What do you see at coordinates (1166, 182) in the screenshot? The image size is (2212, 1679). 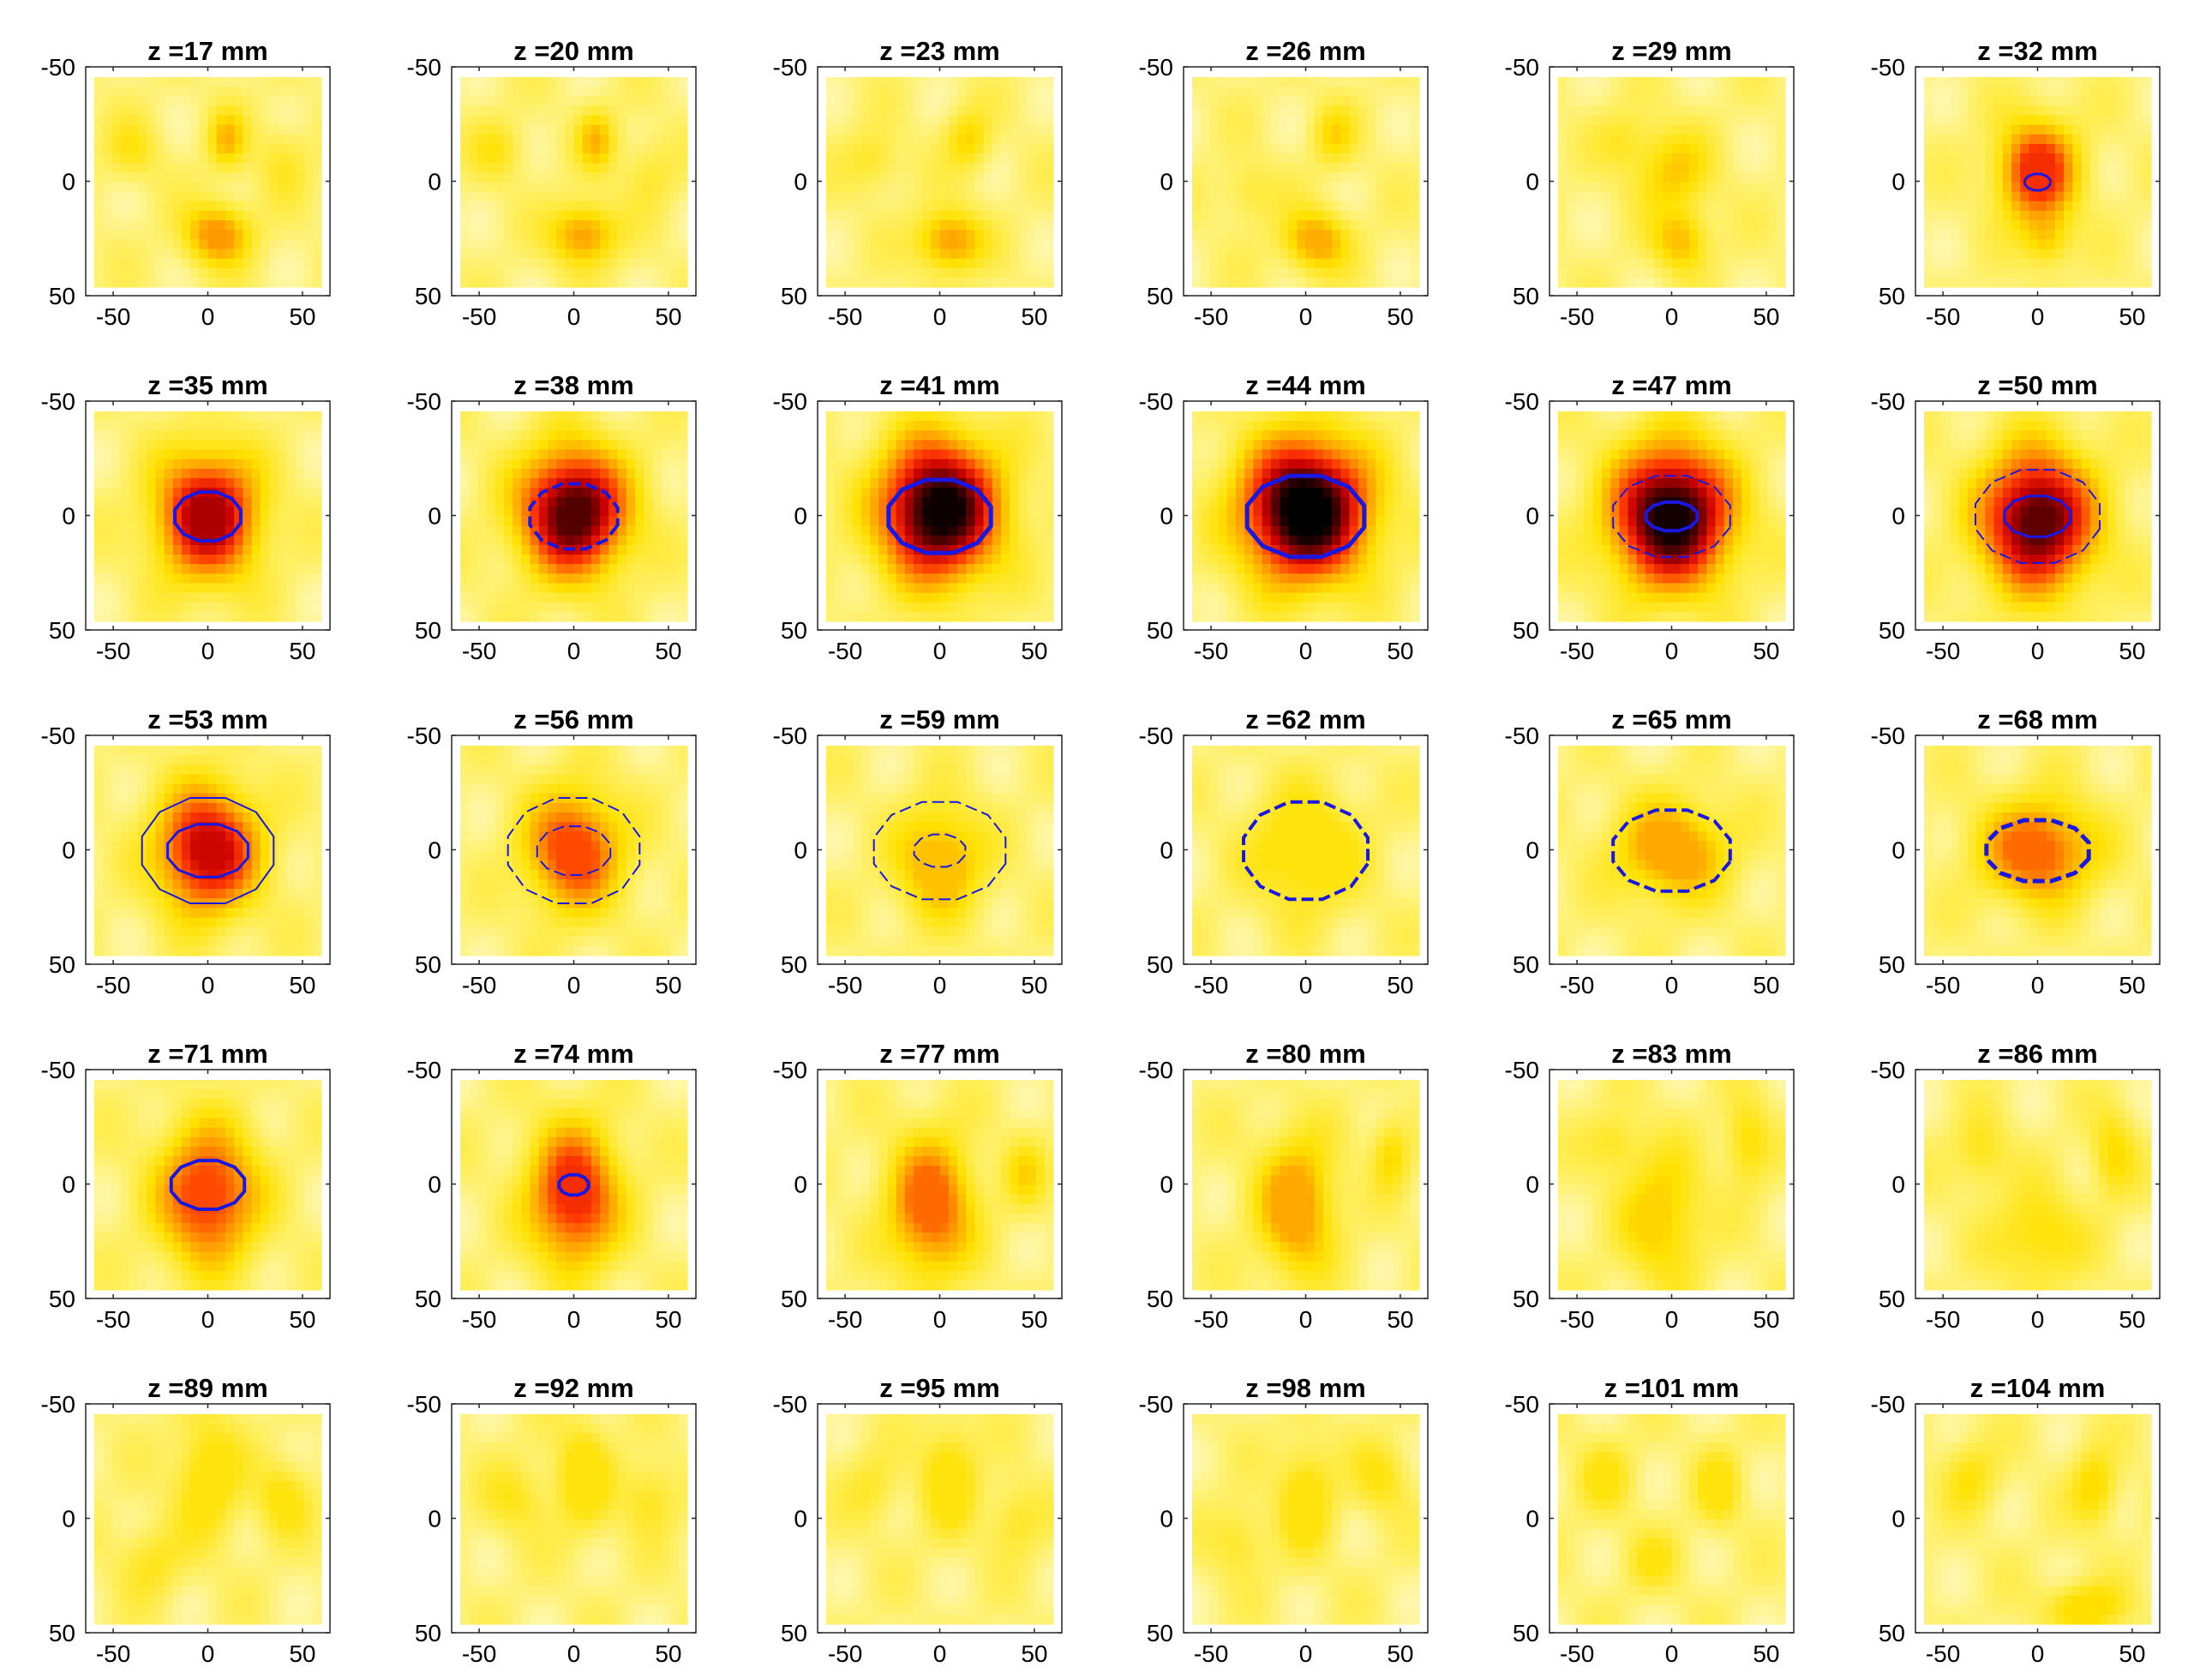 I see `y-tick-label: 0` at bounding box center [1166, 182].